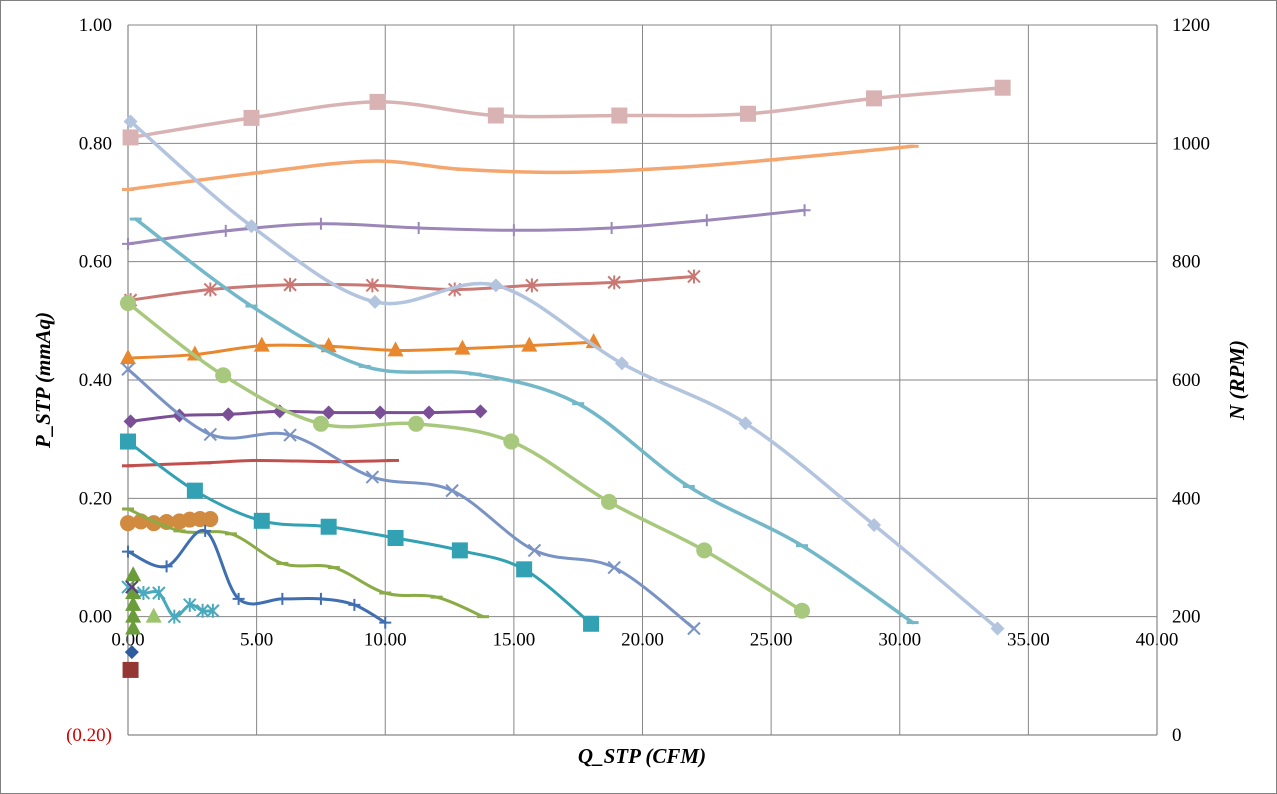  What do you see at coordinates (1186, 380) in the screenshot?
I see `y2-tick-label: 600` at bounding box center [1186, 380].